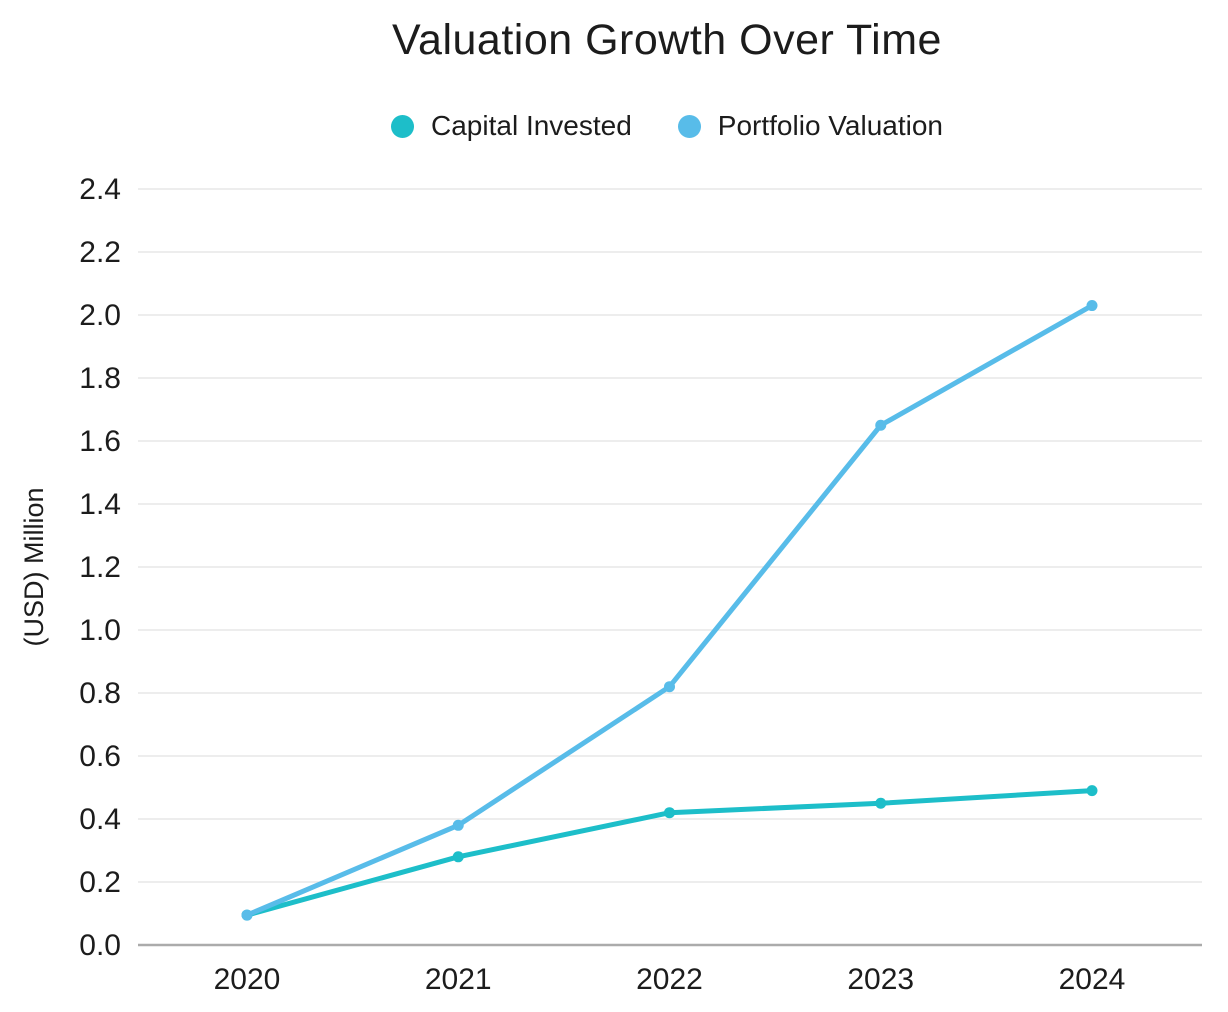 This screenshot has height=1012, width=1228. I want to click on data-point-0-2024, so click(1092, 791).